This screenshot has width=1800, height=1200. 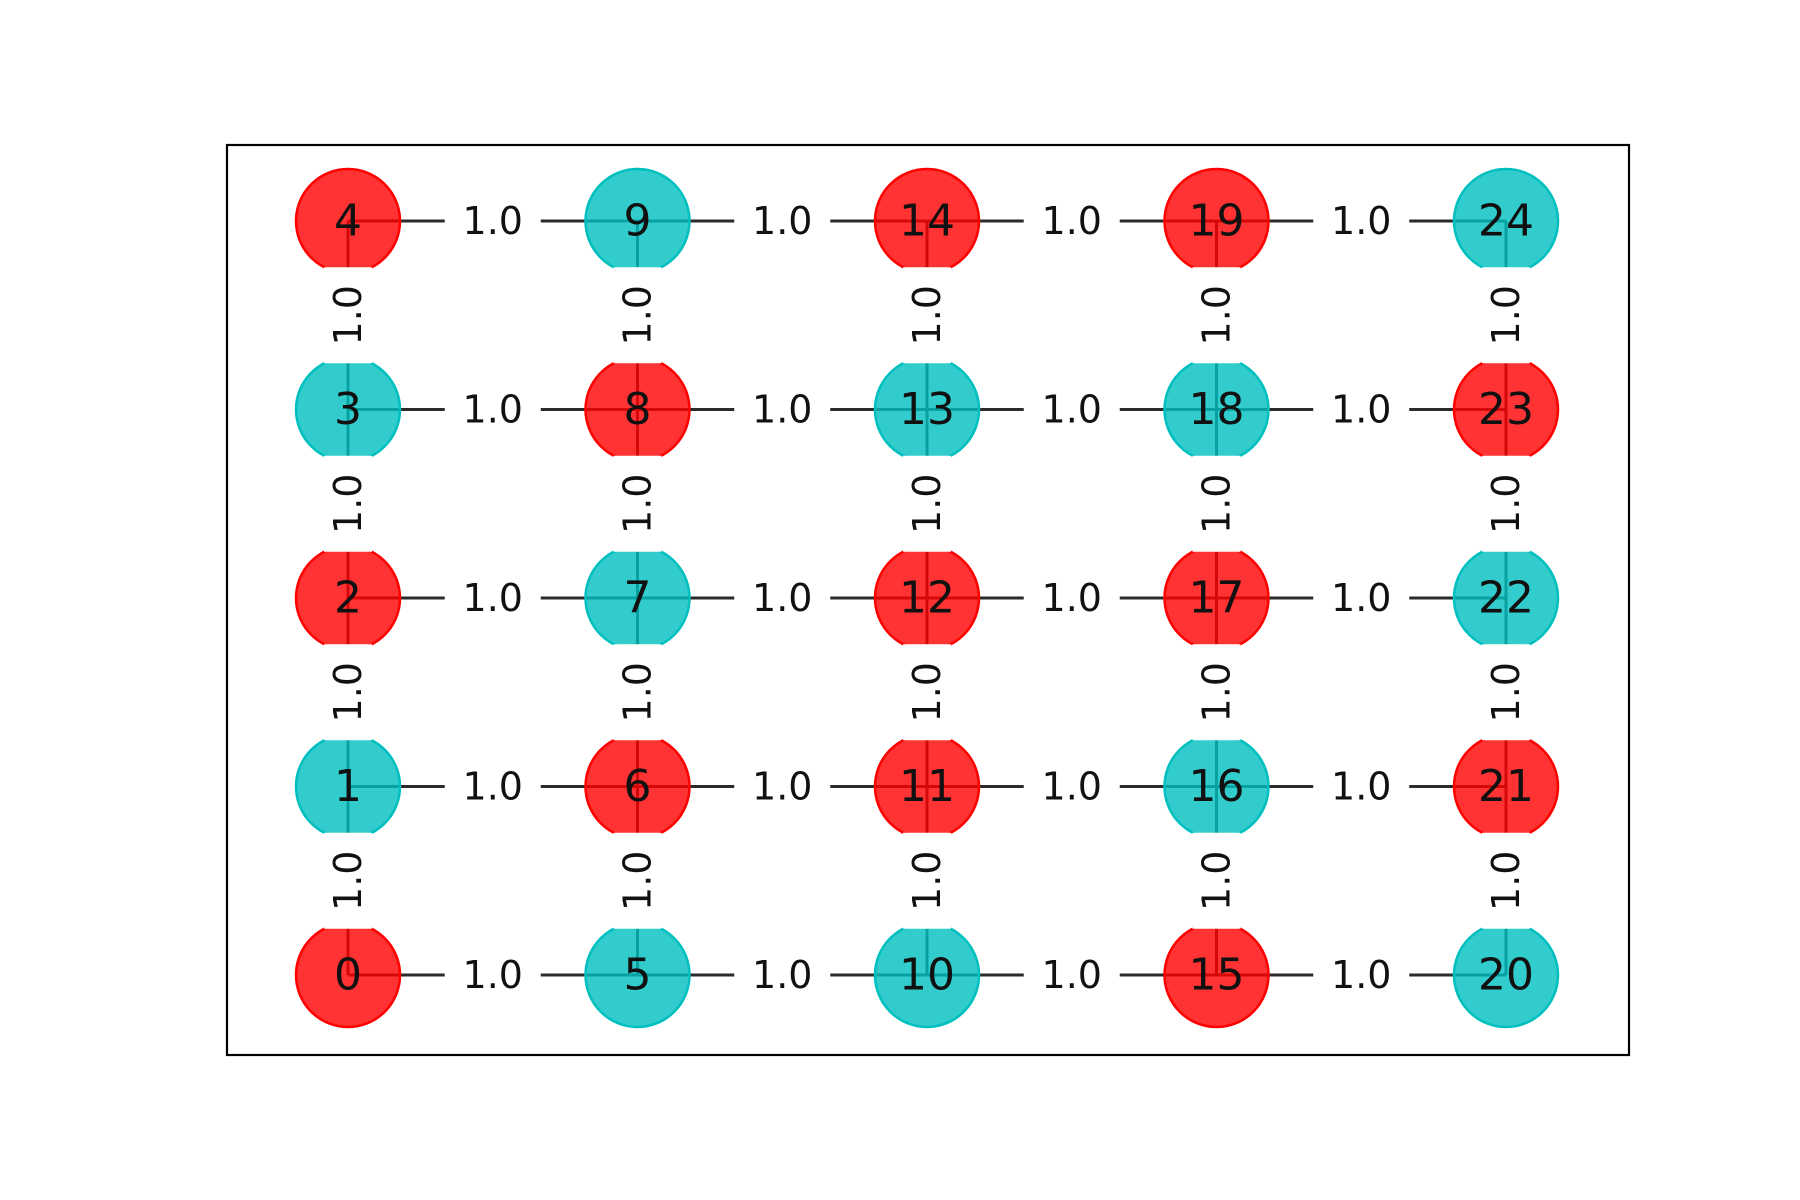 What do you see at coordinates (638, 786) in the screenshot?
I see `node-label-6: 6` at bounding box center [638, 786].